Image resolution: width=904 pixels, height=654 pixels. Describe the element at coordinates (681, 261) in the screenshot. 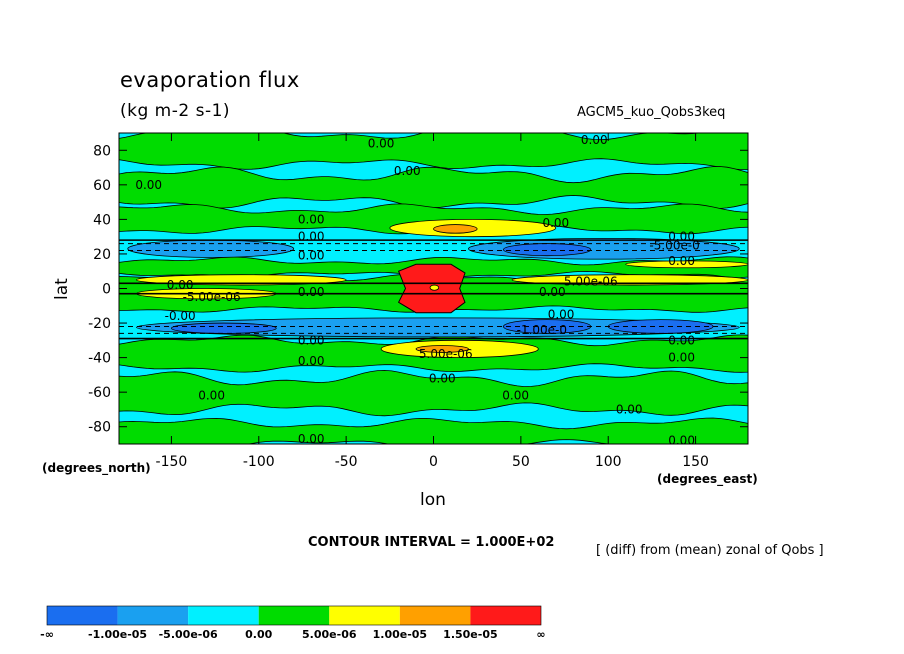

I see `contour-label-10: 0.00` at that location.